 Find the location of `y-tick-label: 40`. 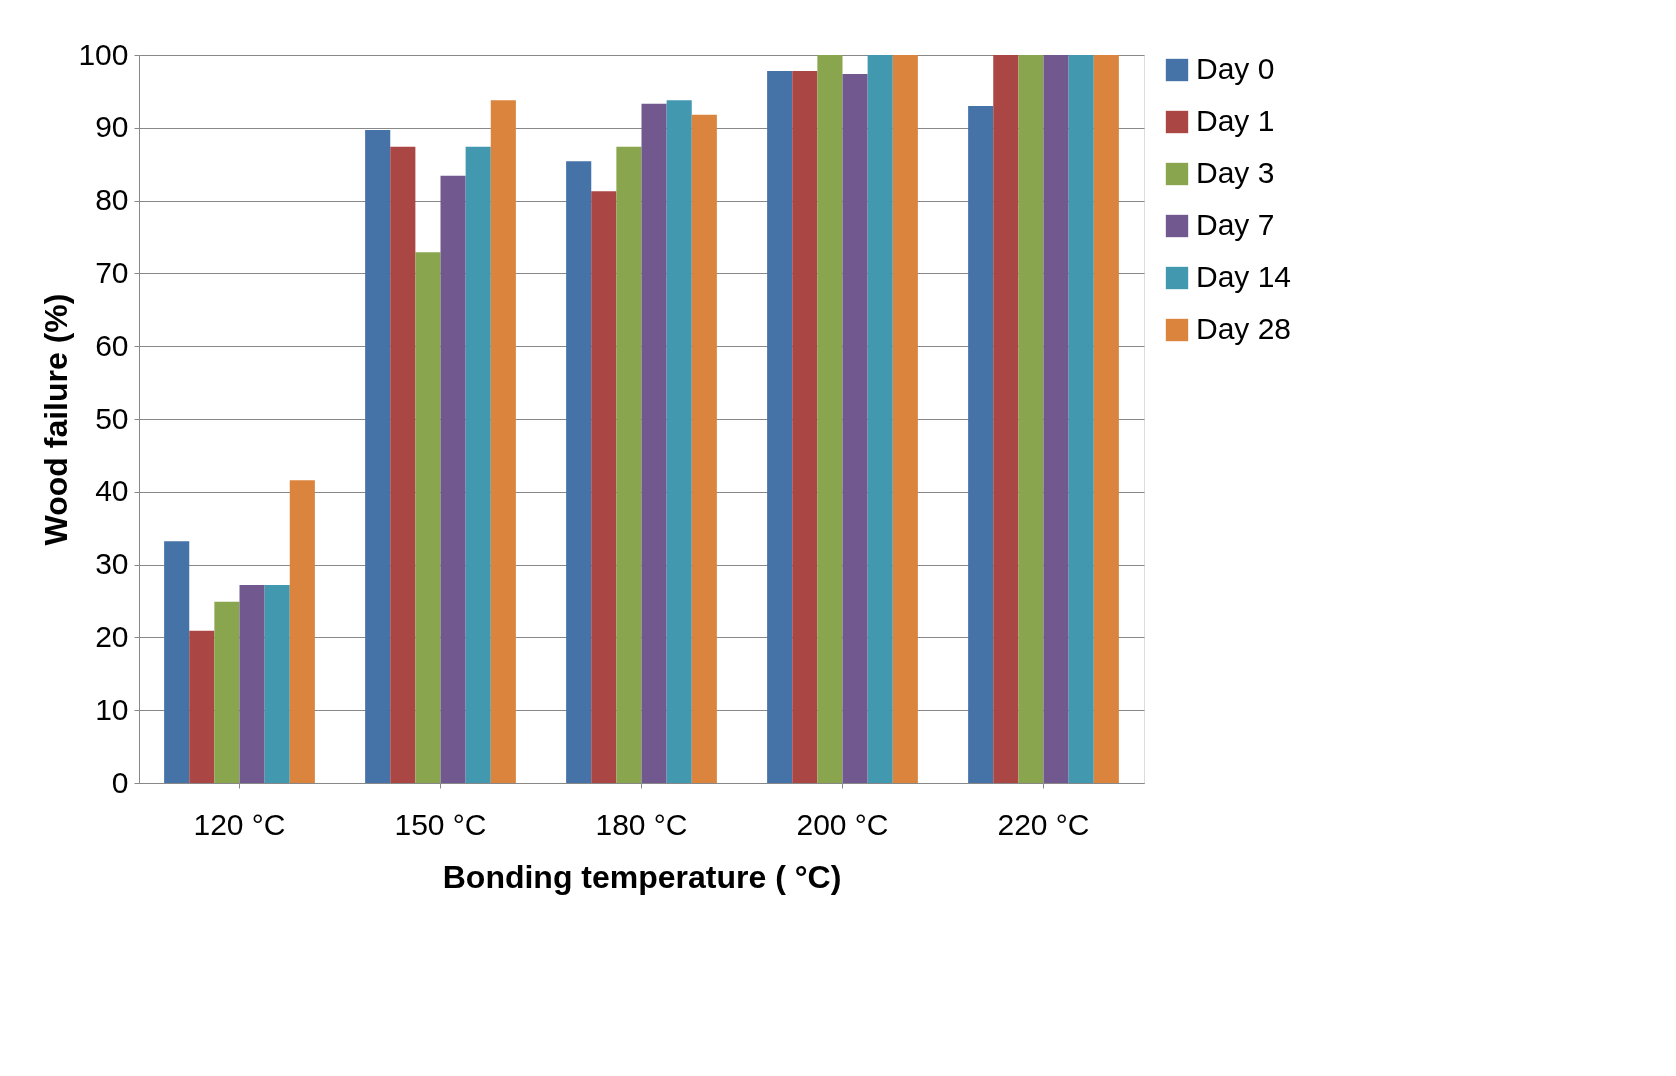

y-tick-label: 40 is located at coordinates (112, 491).